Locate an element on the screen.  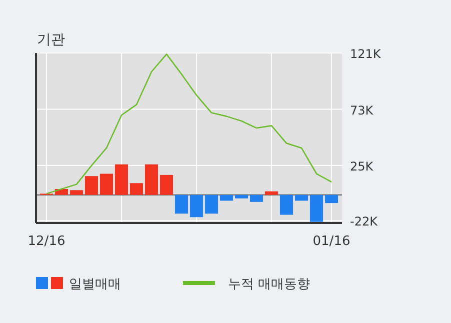
legend-label: 일별매매 is located at coordinates (95, 284).